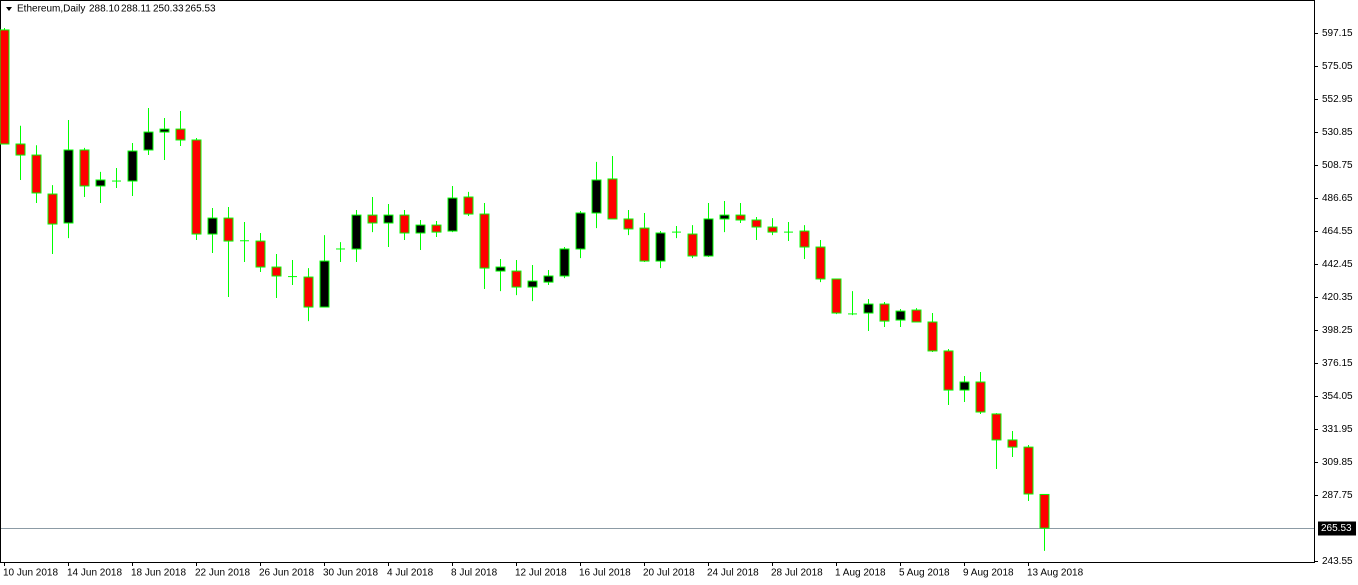  I want to click on x-tick-label: 16 Jul 2018, so click(605, 573).